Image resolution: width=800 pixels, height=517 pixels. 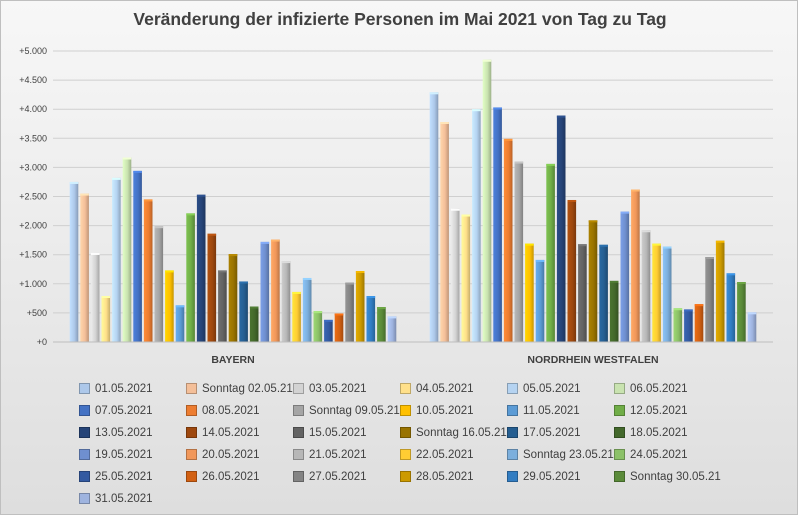 I want to click on legend-item: 01.05.2021, so click(x=132, y=388).